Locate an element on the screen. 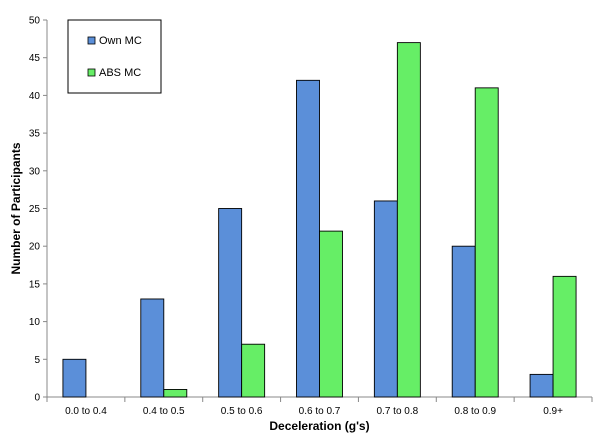 The width and height of the screenshot is (600, 441). y-tick-label: 10 is located at coordinates (35, 322).